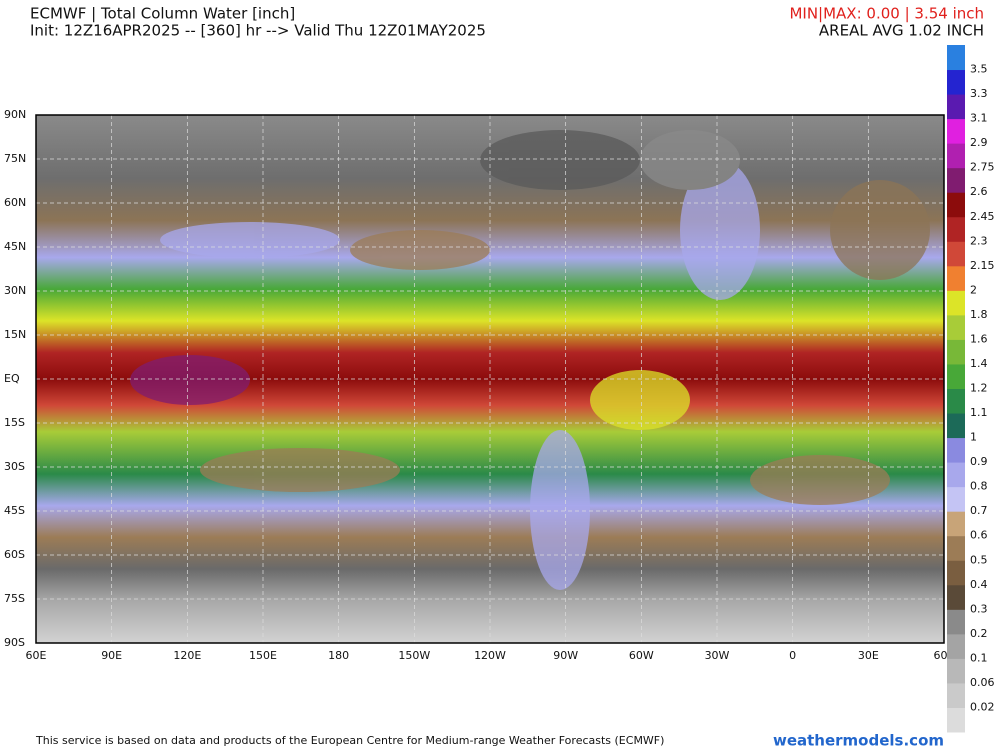  Describe the element at coordinates (338, 655) in the screenshot. I see `lon-label: 180` at that location.